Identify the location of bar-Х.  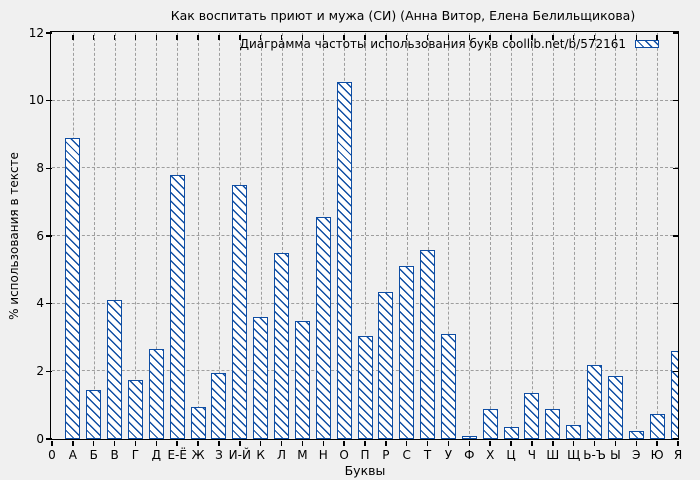
(490, 423).